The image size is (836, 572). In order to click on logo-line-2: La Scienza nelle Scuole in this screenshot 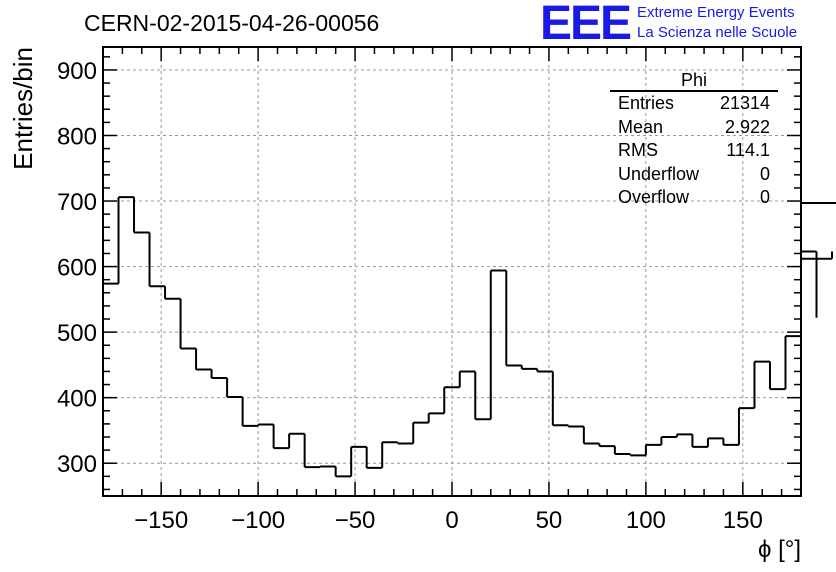, I will do `click(717, 32)`.